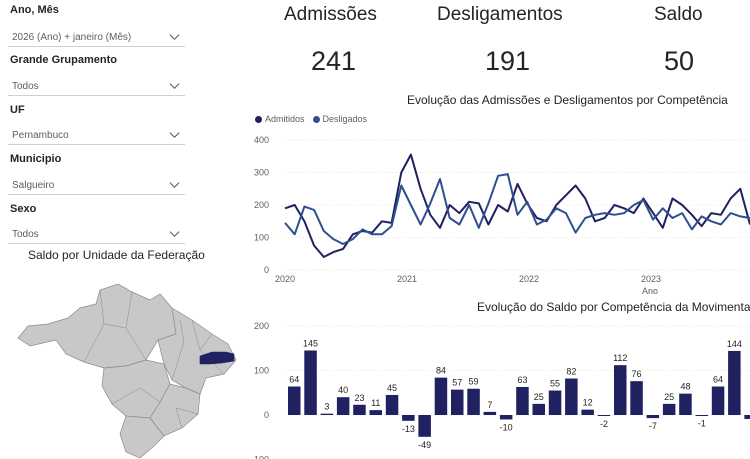 The image size is (750, 459). What do you see at coordinates (72, 37) in the screenshot?
I see `filter-ano-mes-value: 2026 (Ano) + janeiro (Mês)` at bounding box center [72, 37].